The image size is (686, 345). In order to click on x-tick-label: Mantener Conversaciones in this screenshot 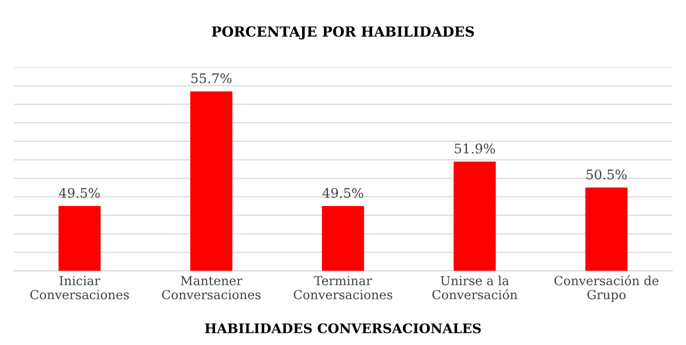, I will do `click(211, 288)`.